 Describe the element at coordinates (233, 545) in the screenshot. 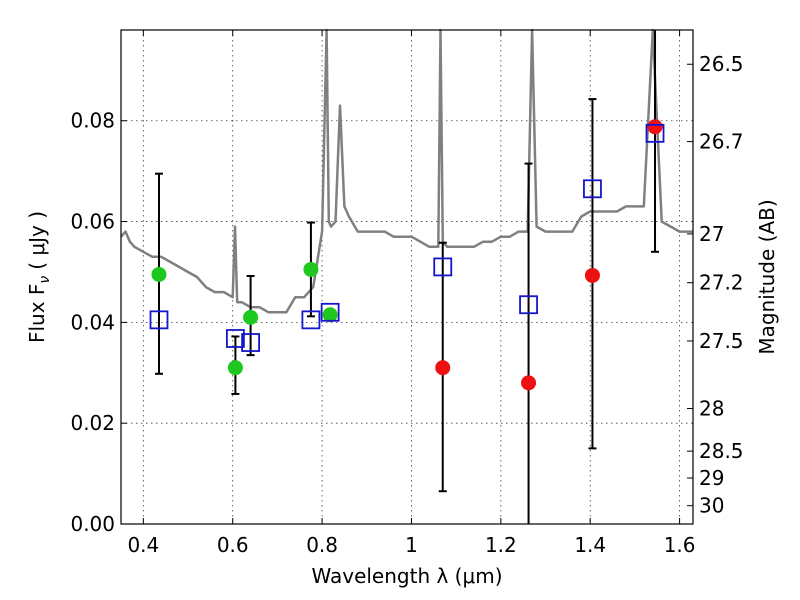

I see `x-tick-label: 0.6` at that location.